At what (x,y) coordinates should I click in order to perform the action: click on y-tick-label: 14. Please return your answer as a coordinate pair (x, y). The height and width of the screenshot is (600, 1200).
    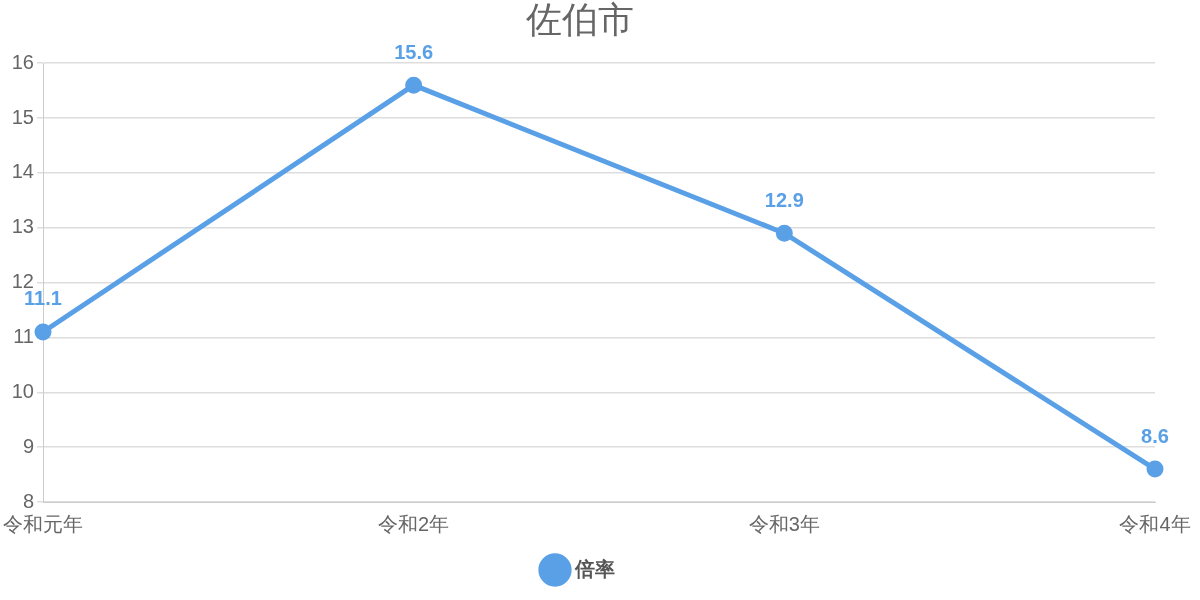
    Looking at the image, I should click on (22, 171).